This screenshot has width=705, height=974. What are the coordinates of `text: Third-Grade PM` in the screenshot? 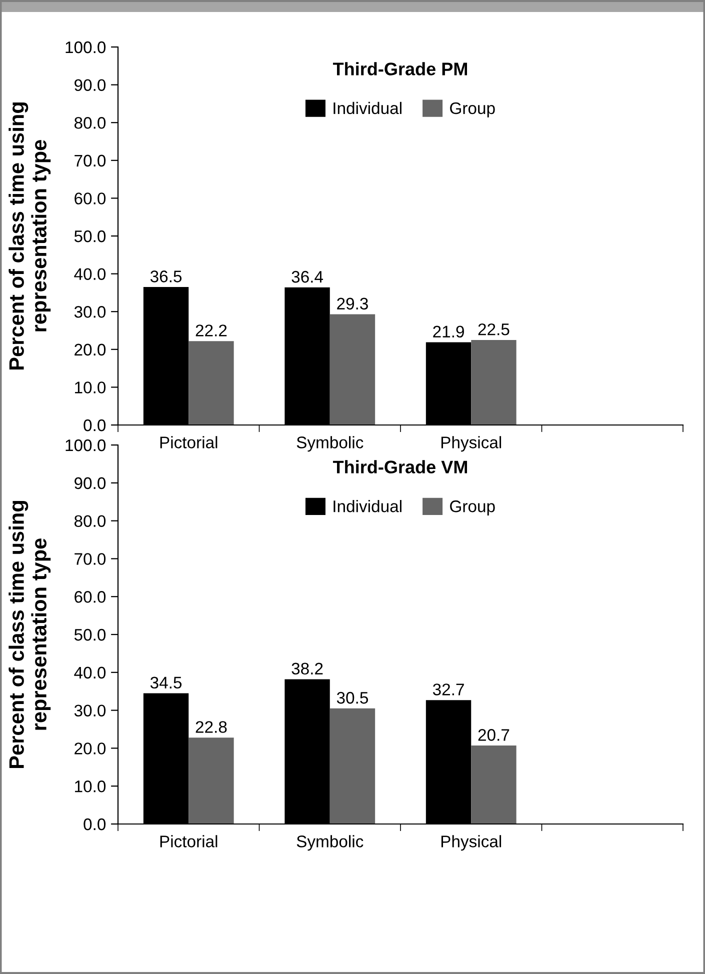 It's located at (400, 69).